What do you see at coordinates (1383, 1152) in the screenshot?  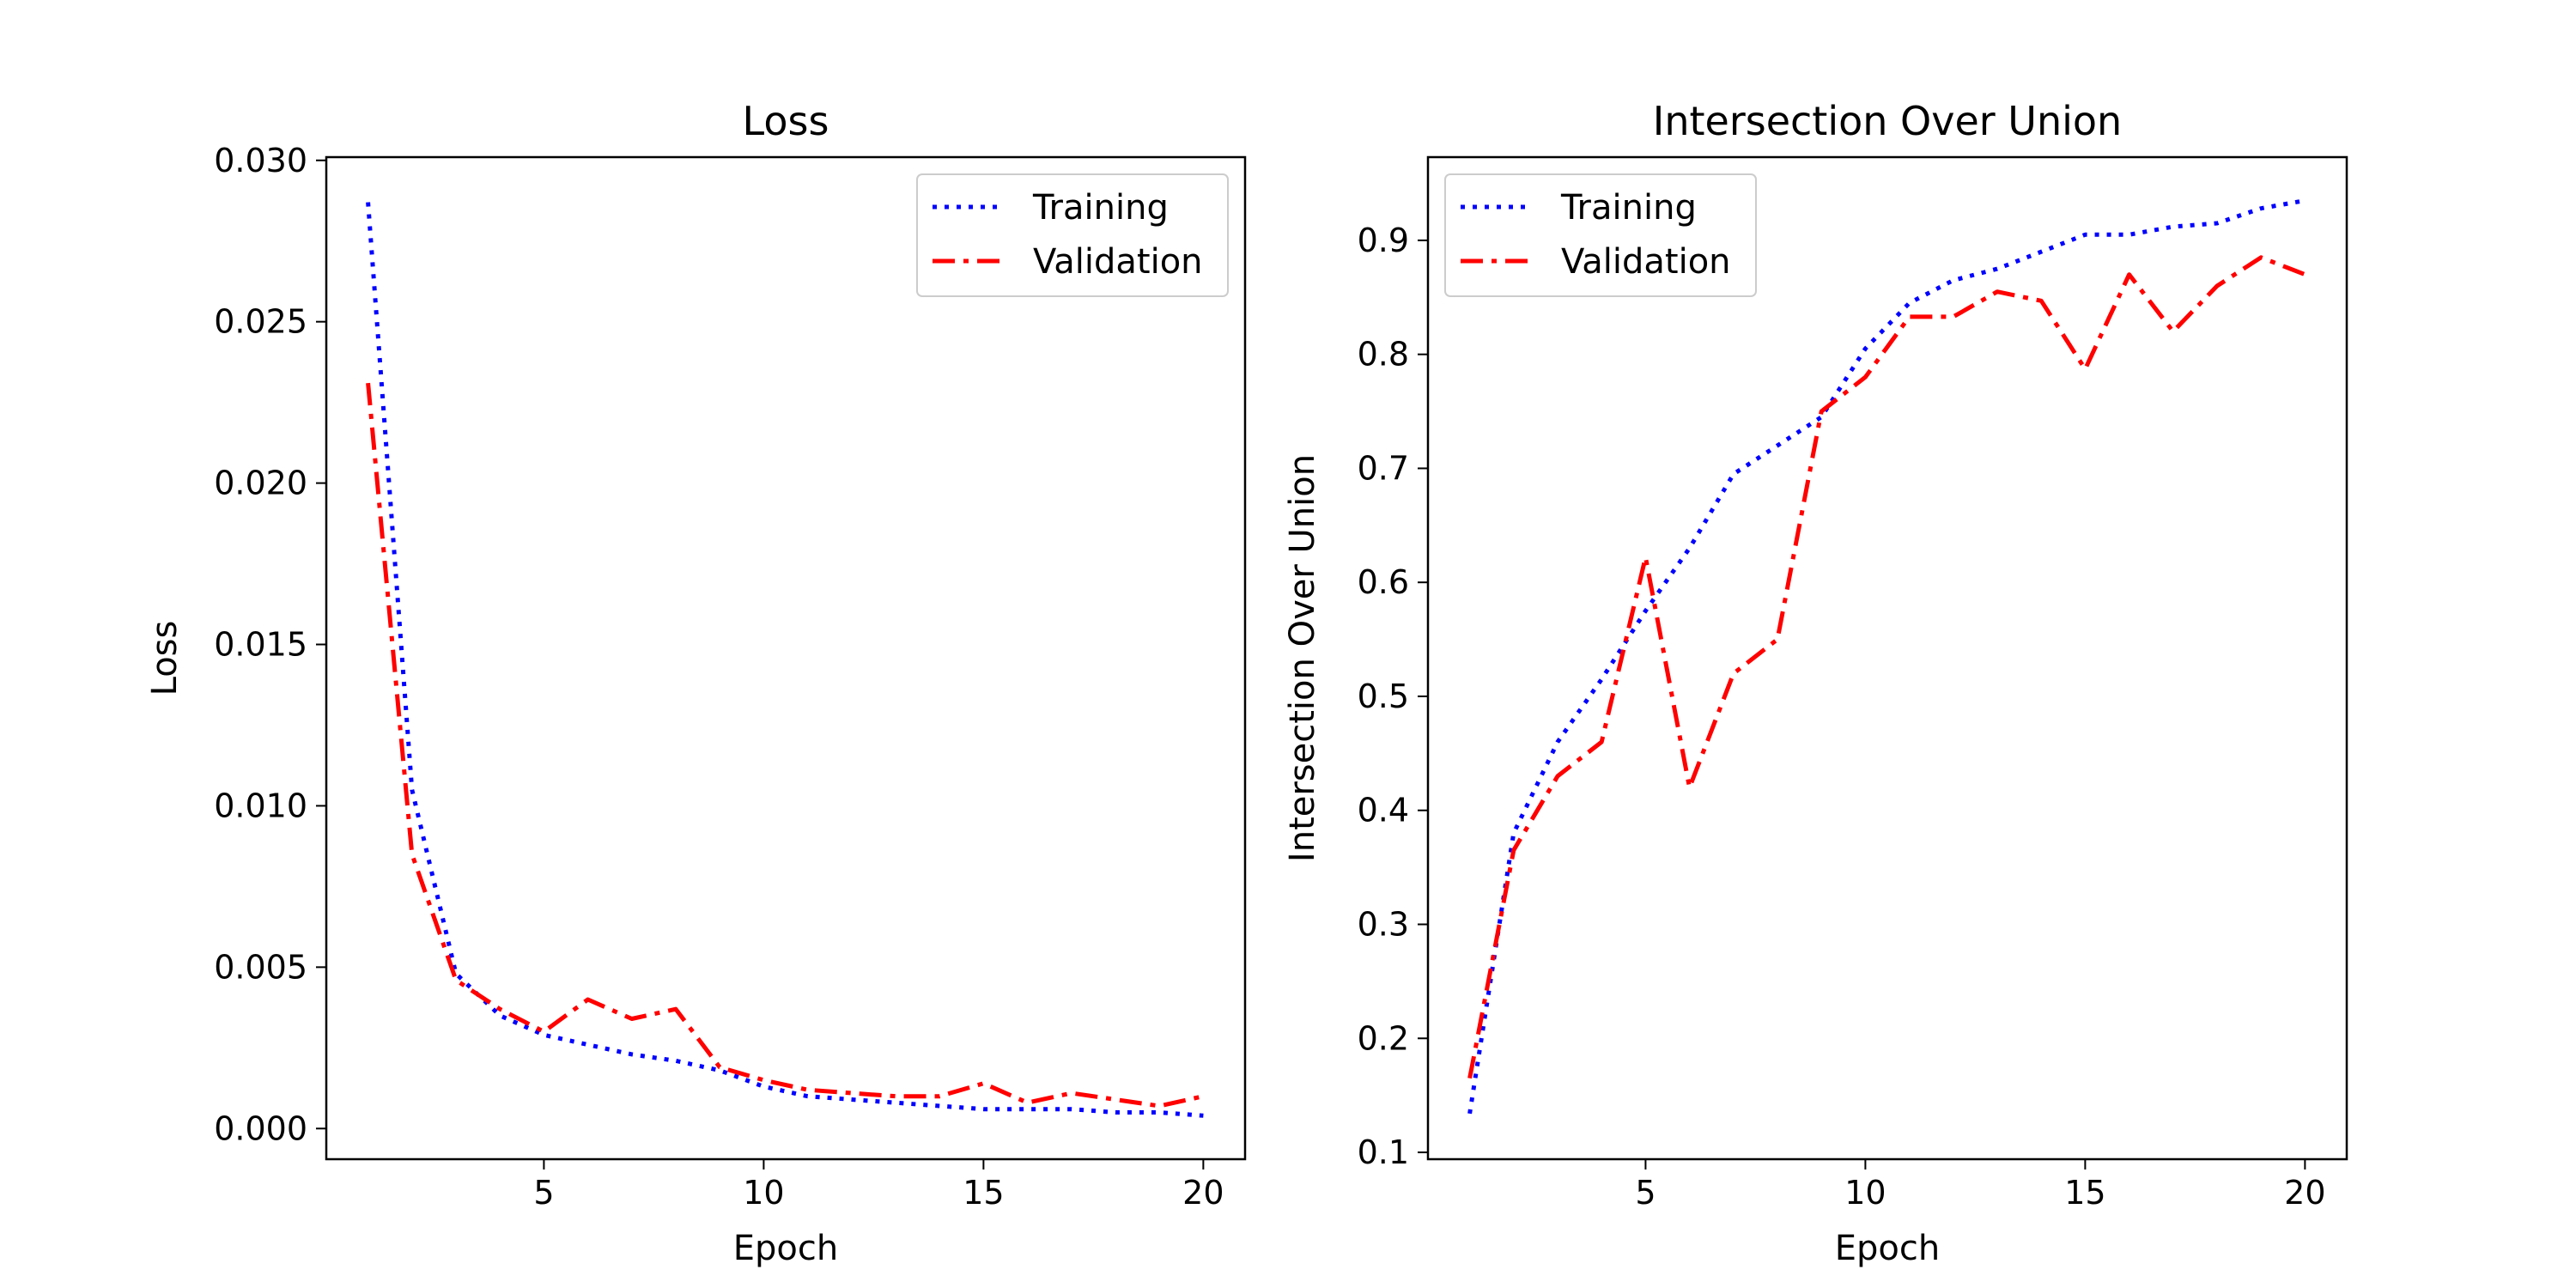 I see `y-tick-label: 0.1` at bounding box center [1383, 1152].